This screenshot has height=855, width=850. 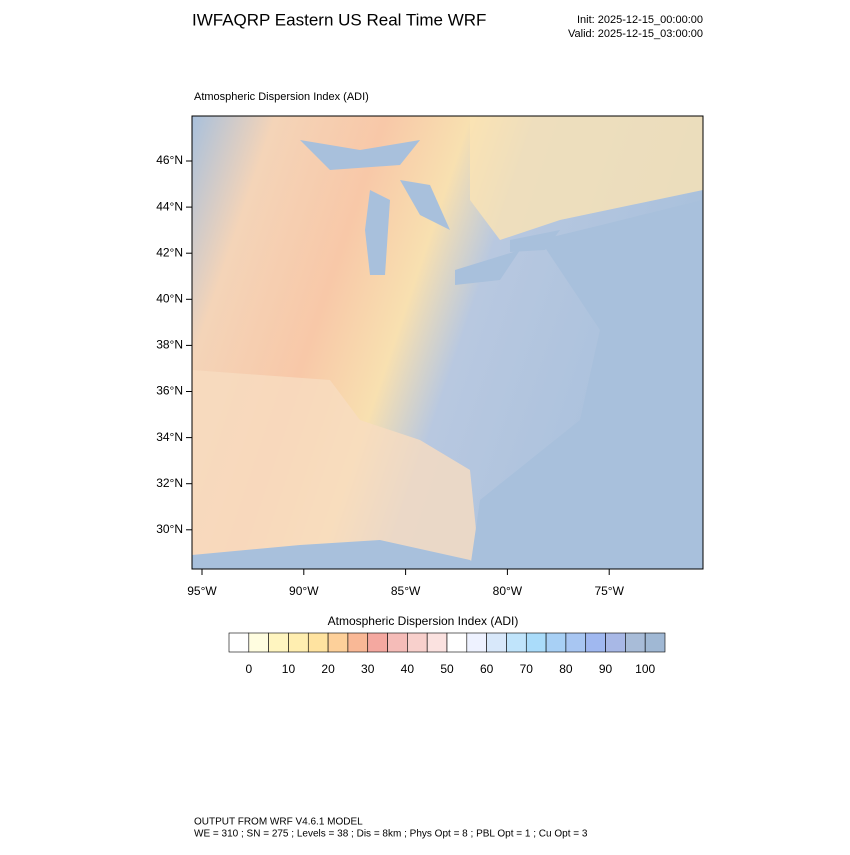 What do you see at coordinates (289, 669) in the screenshot?
I see `colorbar-tick-label: 10` at bounding box center [289, 669].